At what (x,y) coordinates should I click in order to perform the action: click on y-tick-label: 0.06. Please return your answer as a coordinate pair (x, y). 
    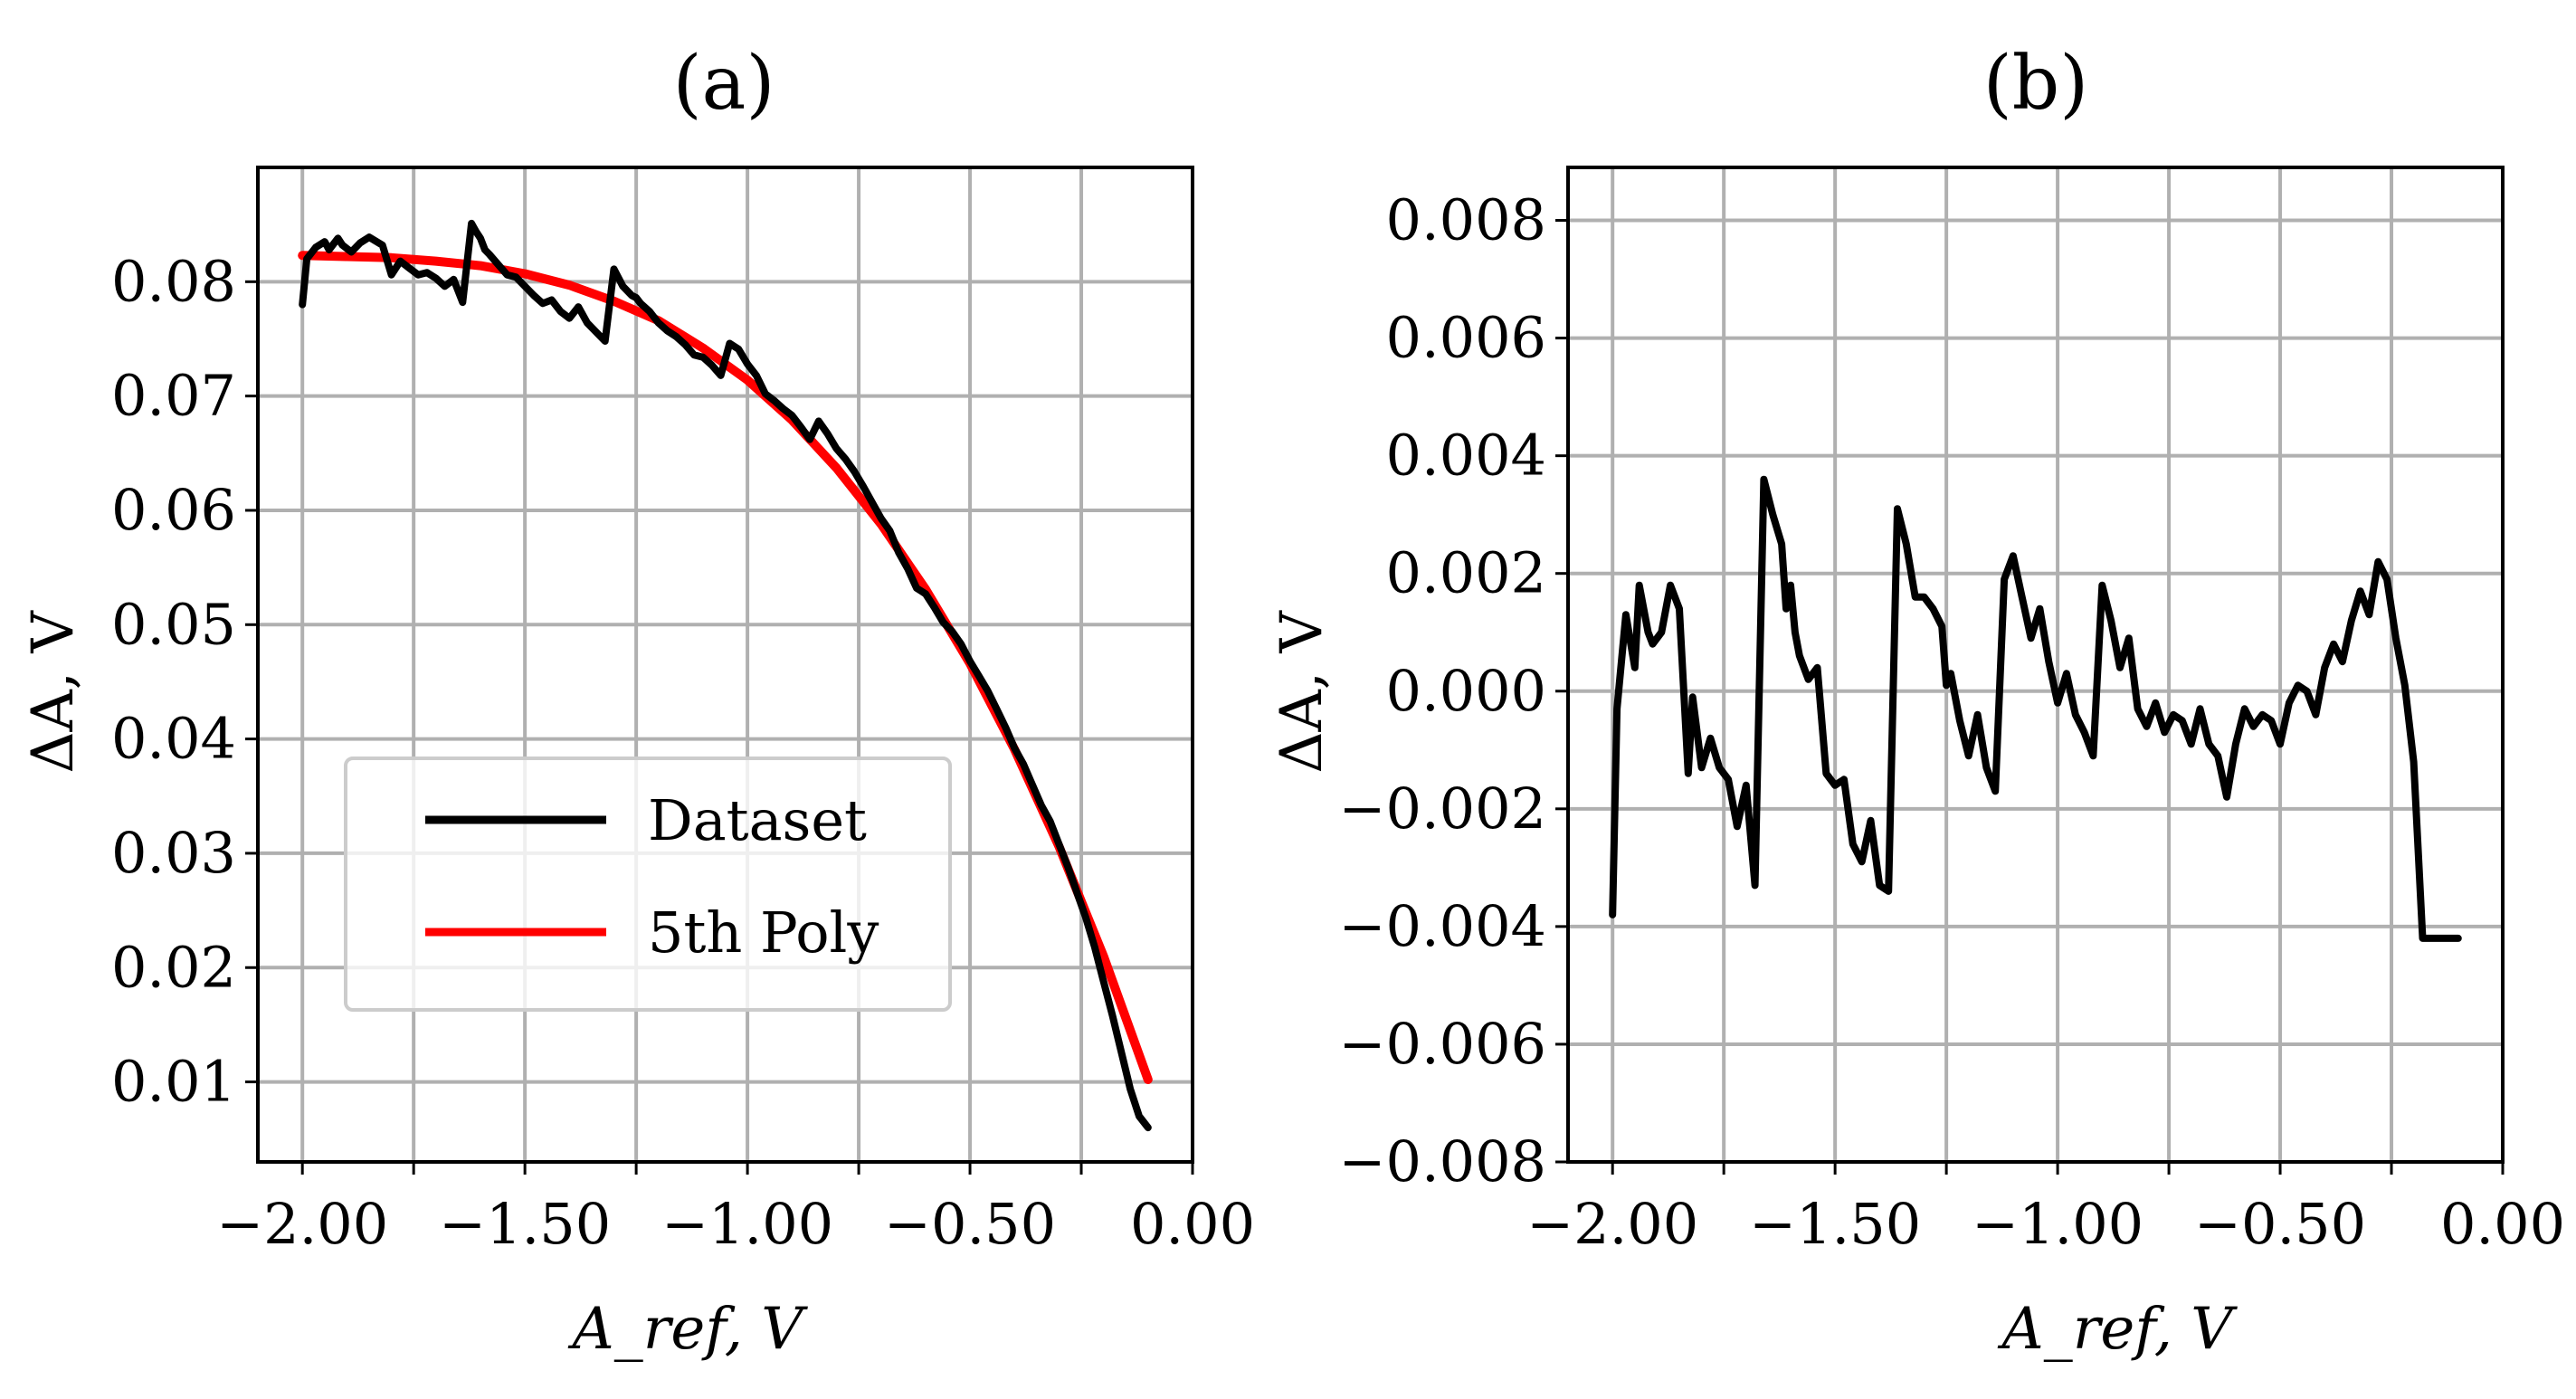
    Looking at the image, I should click on (173, 510).